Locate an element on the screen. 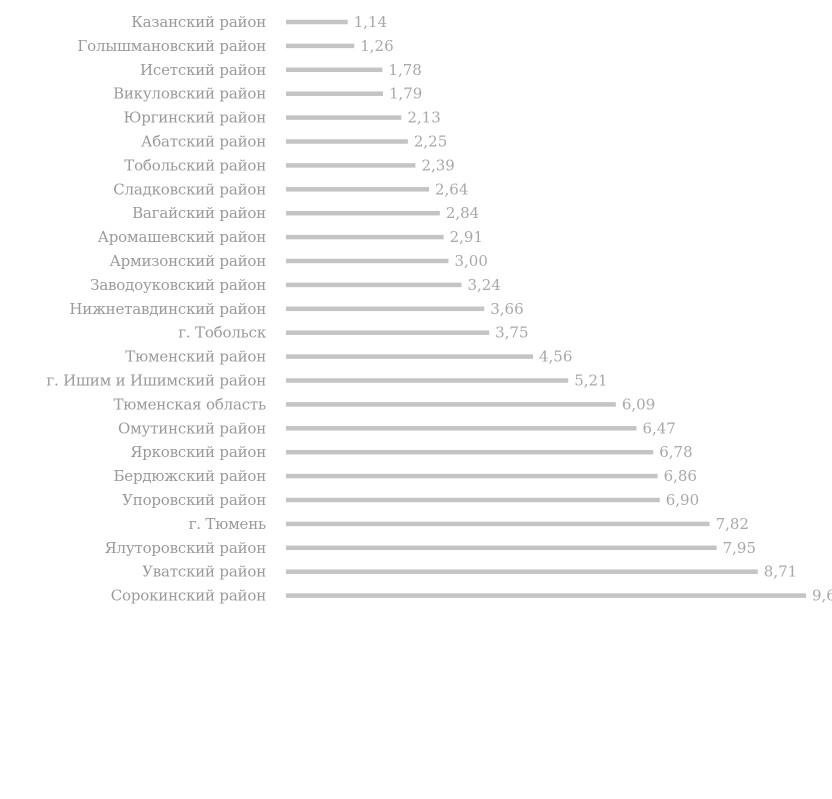 This screenshot has height=799, width=832. value-label: 2,84 is located at coordinates (462, 213).